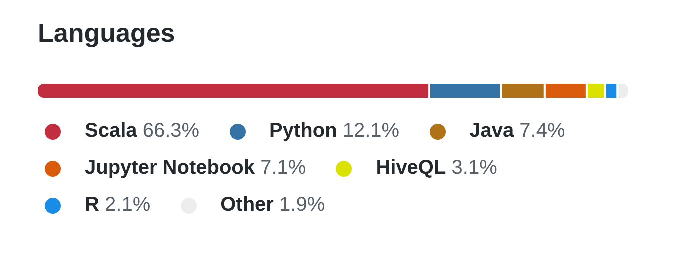 The image size is (683, 267). What do you see at coordinates (118, 205) in the screenshot?
I see `legend-label: R 2.1%` at bounding box center [118, 205].